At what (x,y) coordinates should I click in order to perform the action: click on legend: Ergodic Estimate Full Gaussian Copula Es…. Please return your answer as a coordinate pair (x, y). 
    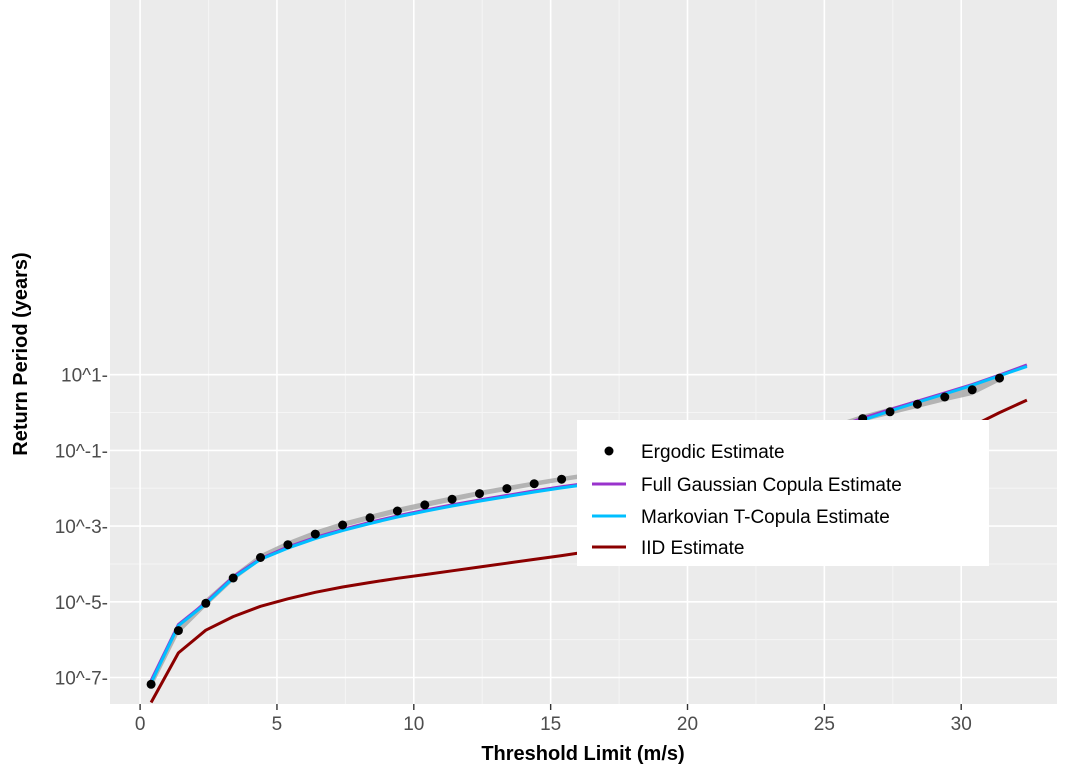
    Looking at the image, I should click on (783, 493).